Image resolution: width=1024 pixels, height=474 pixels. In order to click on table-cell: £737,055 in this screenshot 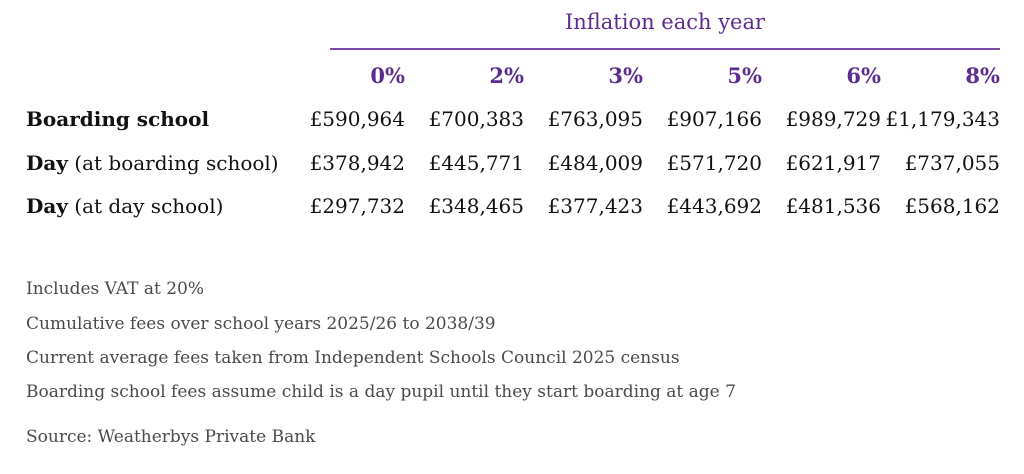, I will do `click(952, 163)`.